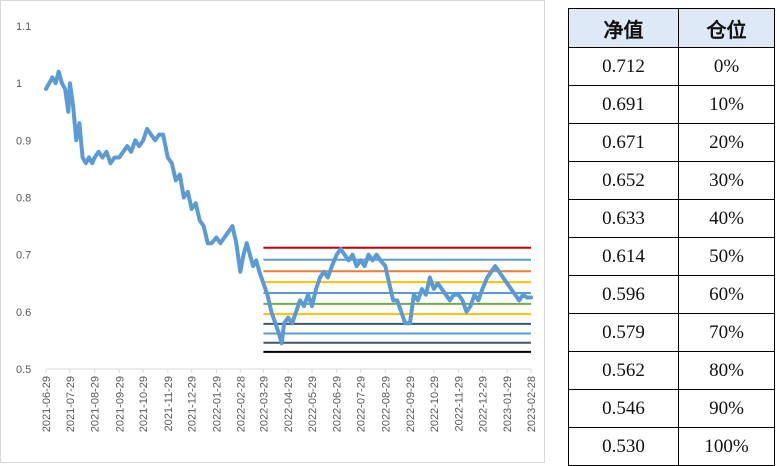 Image resolution: width=777 pixels, height=466 pixels. Describe the element at coordinates (623, 446) in the screenshot. I see `nav-cell: 0.530` at that location.